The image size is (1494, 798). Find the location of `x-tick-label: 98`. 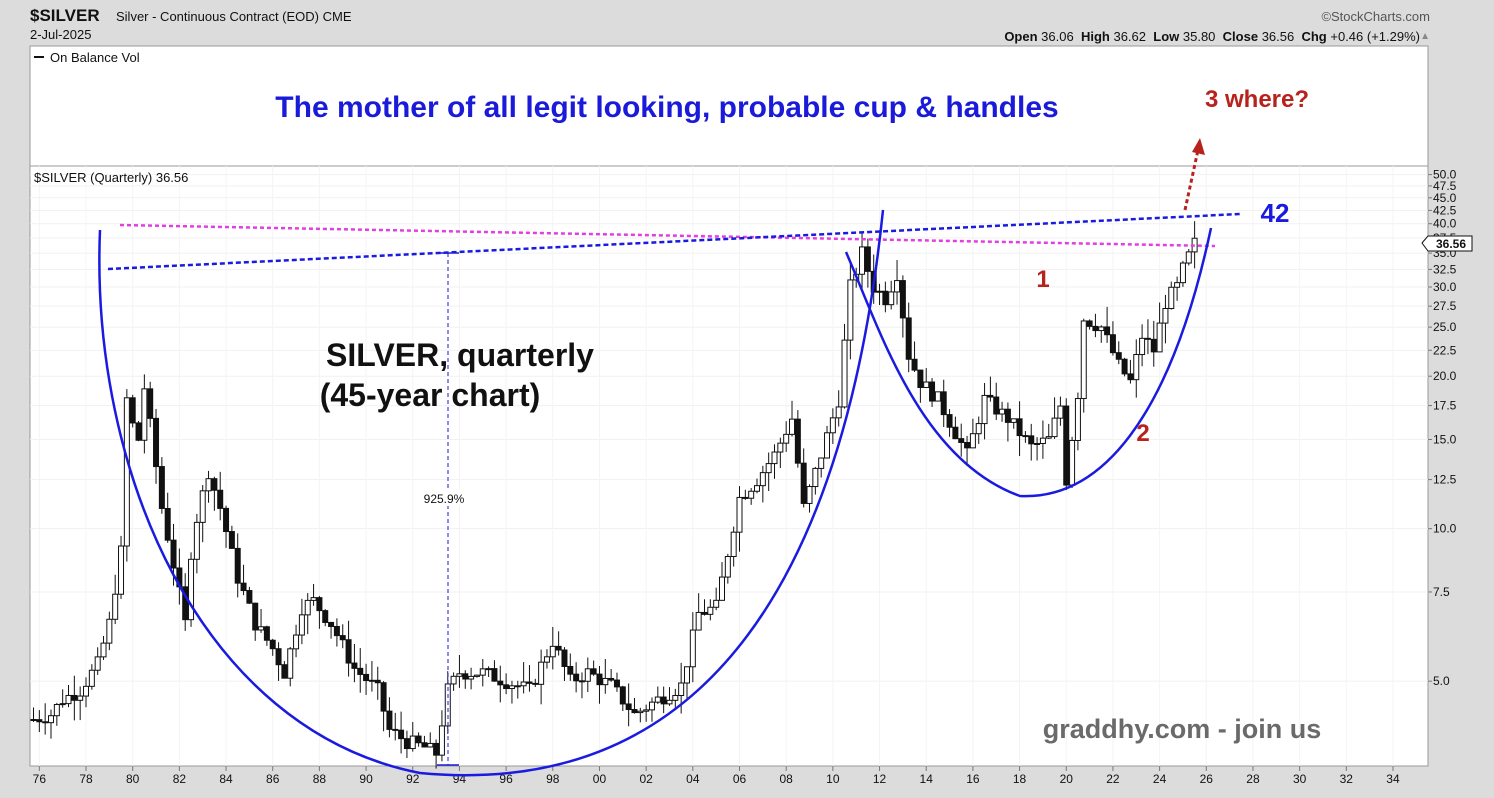

x-tick-label: 98 is located at coordinates (553, 779).